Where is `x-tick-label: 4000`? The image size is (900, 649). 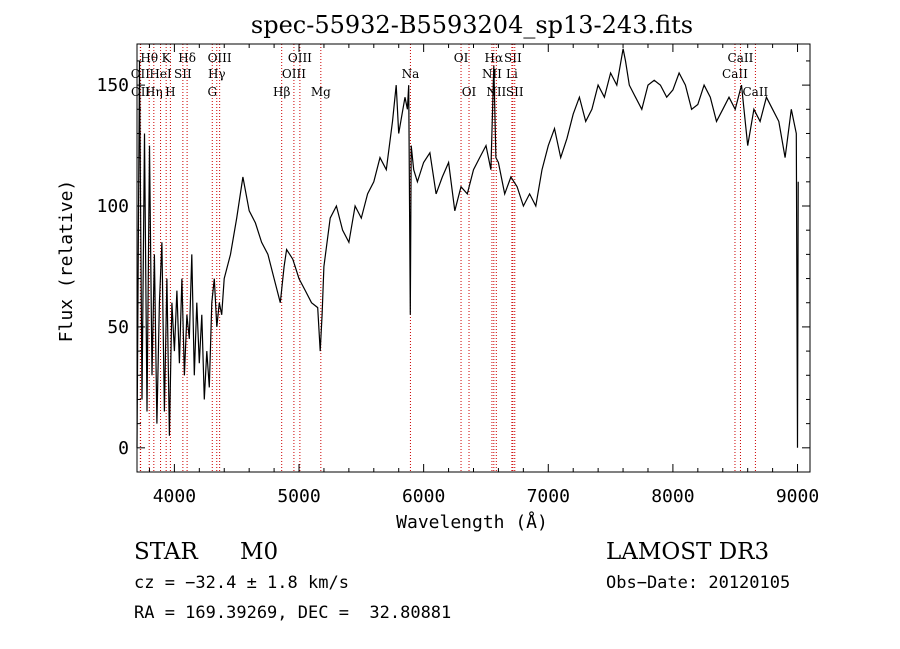 x-tick-label: 4000 is located at coordinates (174, 496).